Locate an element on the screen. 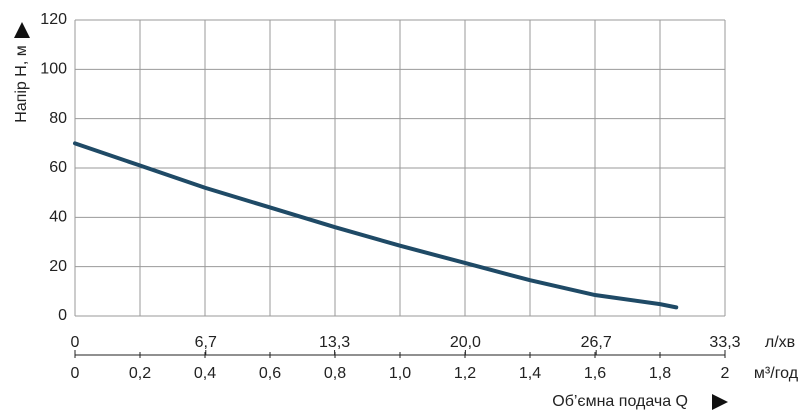  y-tick-label: 80 is located at coordinates (58, 118).